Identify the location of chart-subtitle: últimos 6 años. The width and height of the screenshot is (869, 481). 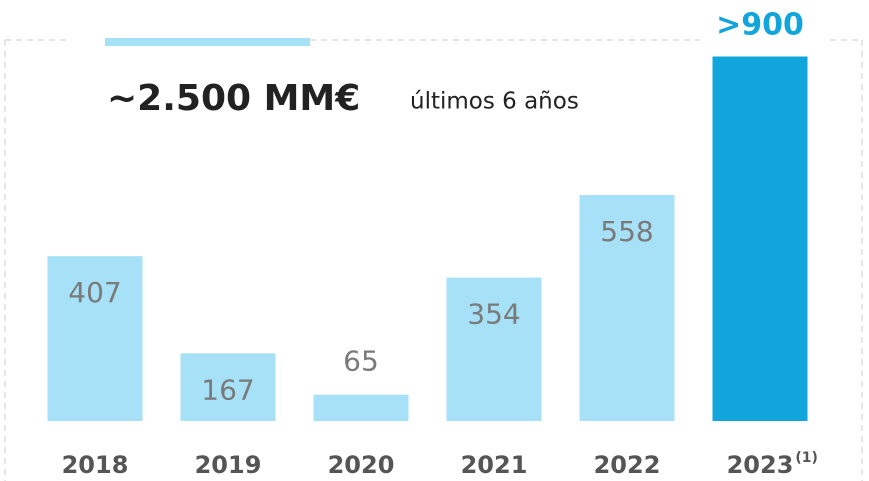
(494, 102).